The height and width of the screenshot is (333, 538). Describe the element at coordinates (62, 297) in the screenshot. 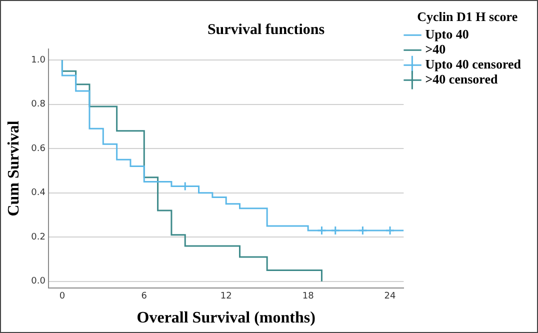

I see `x-tick-label: 0` at that location.